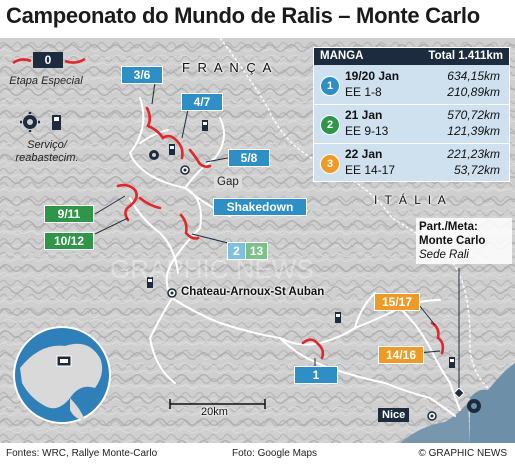 Image resolution: width=515 pixels, height=465 pixels. What do you see at coordinates (330, 125) in the screenshot?
I see `leg-number-2: 2` at bounding box center [330, 125].